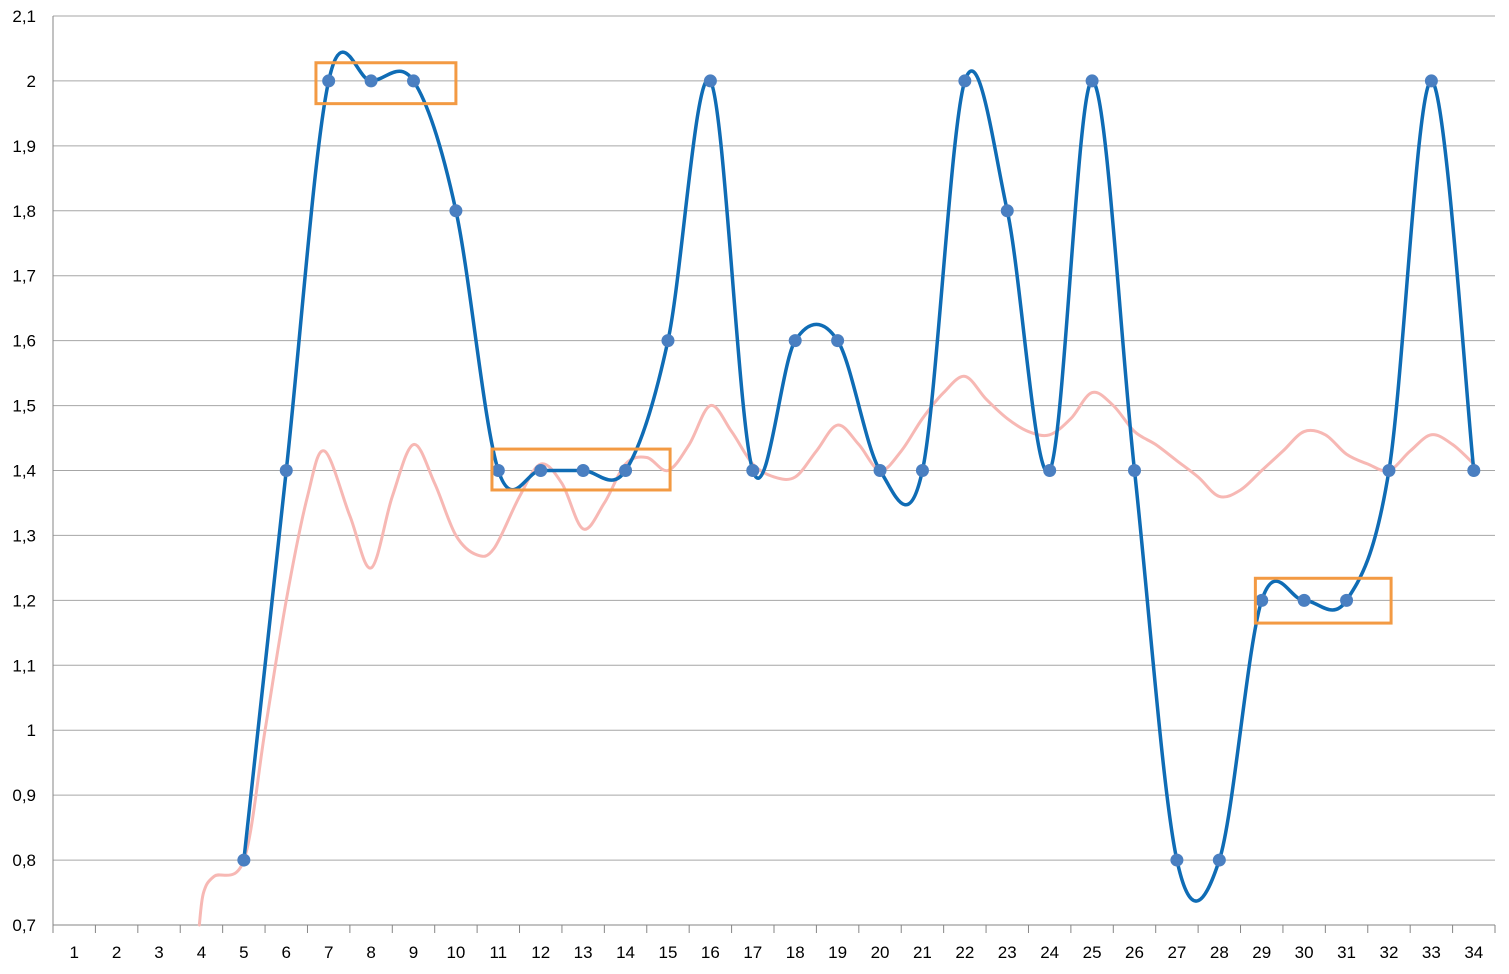  Describe the element at coordinates (1261, 952) in the screenshot. I see `x-tick-label: 29` at that location.